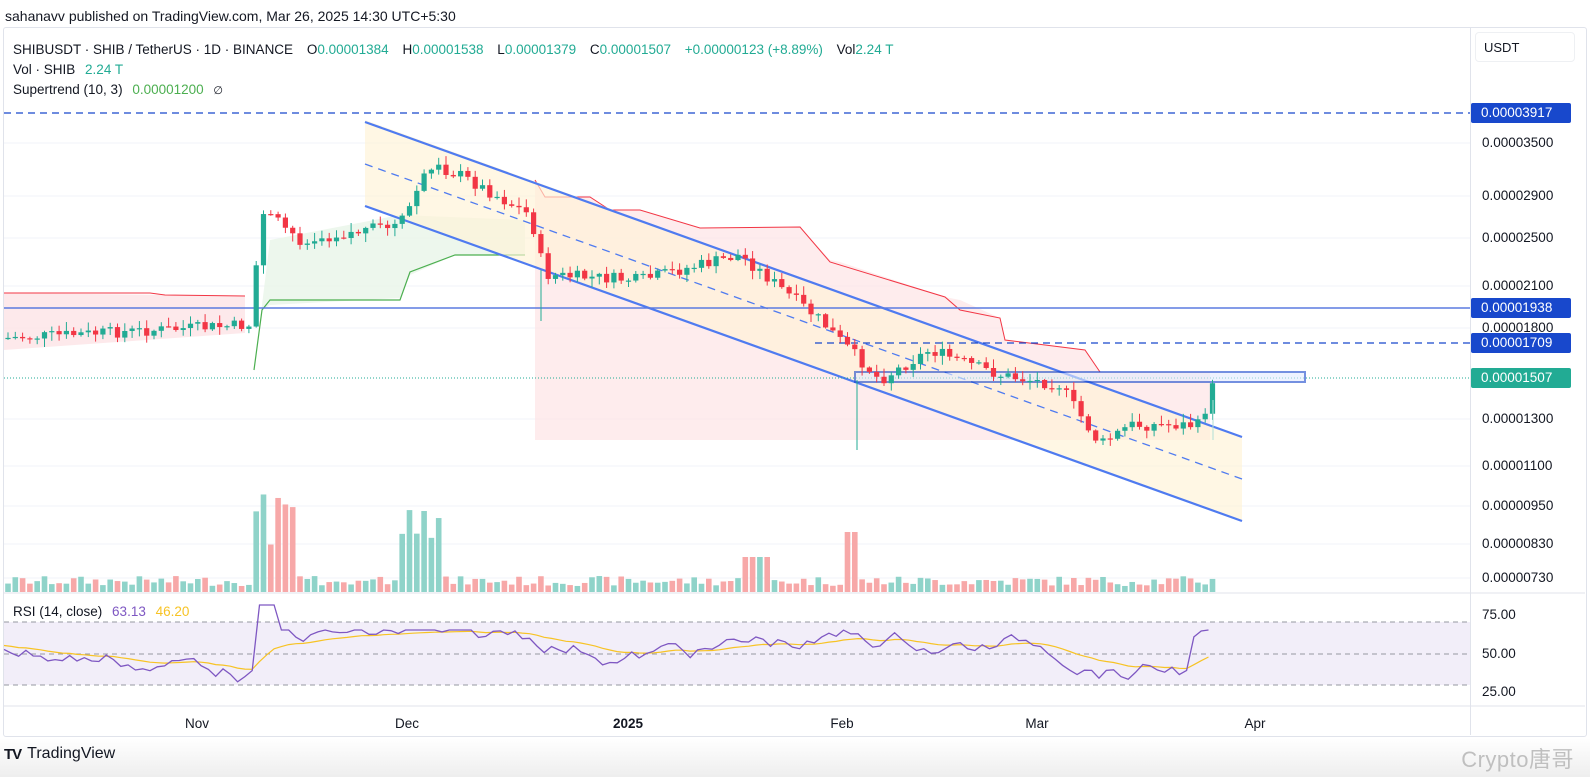 Image resolution: width=1590 pixels, height=777 pixels. I want to click on volume-indicator-row: Vol · SHIB 2.24 T, so click(68, 69).